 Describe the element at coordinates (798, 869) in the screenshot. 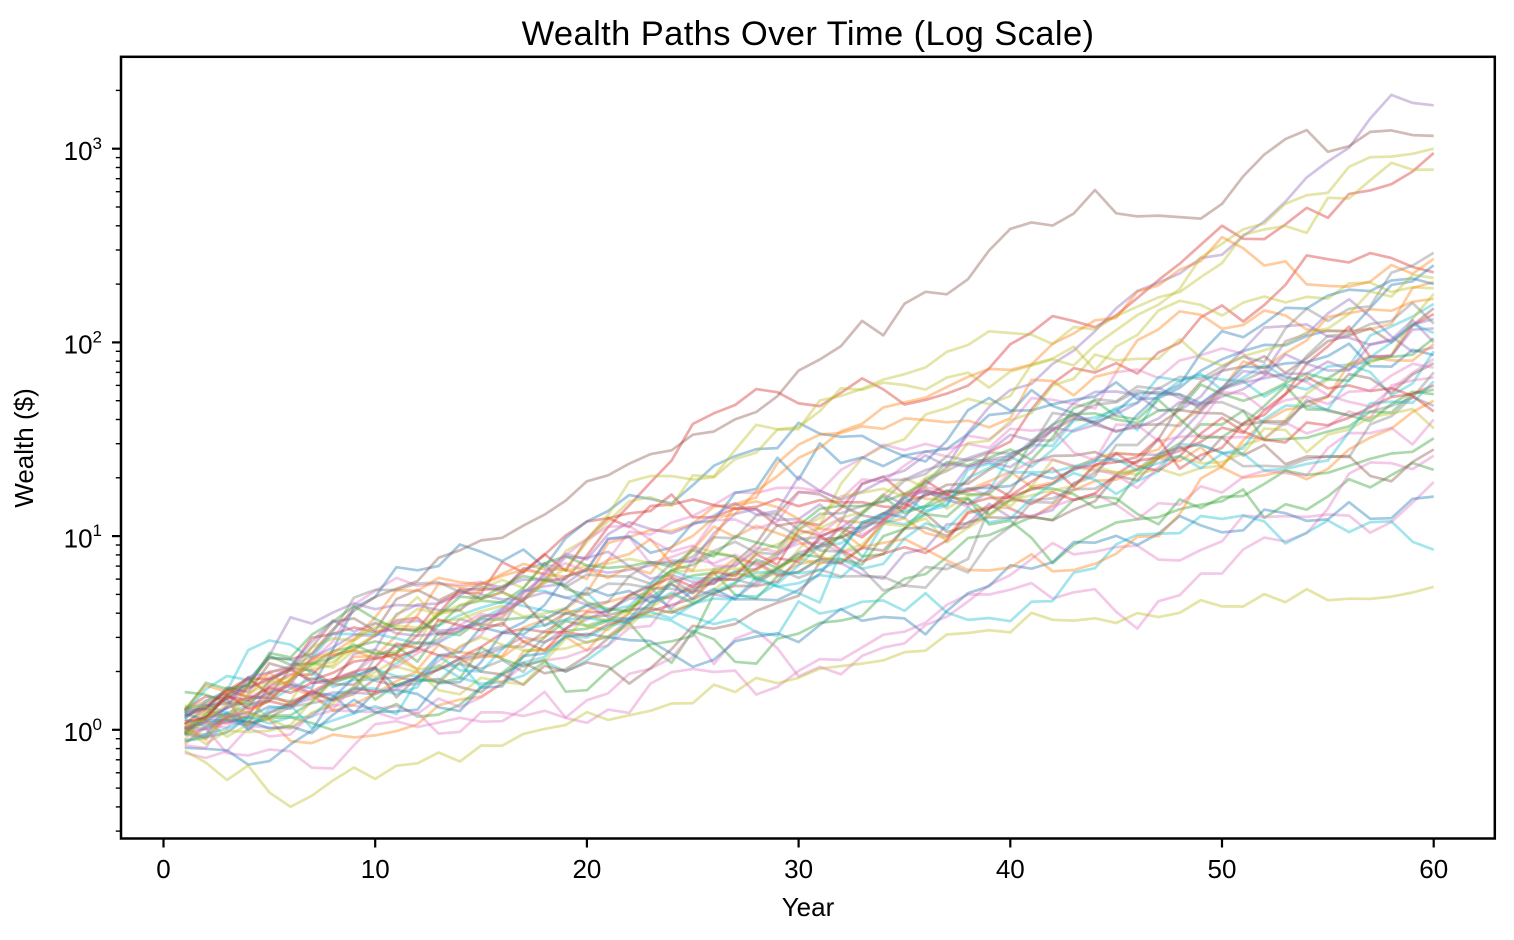

I see `svg-text: 30` at that location.